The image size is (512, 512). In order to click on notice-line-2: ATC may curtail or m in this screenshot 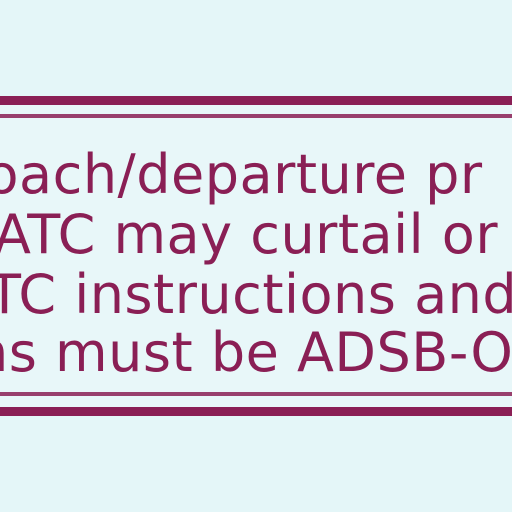, I will do `click(256, 234)`.